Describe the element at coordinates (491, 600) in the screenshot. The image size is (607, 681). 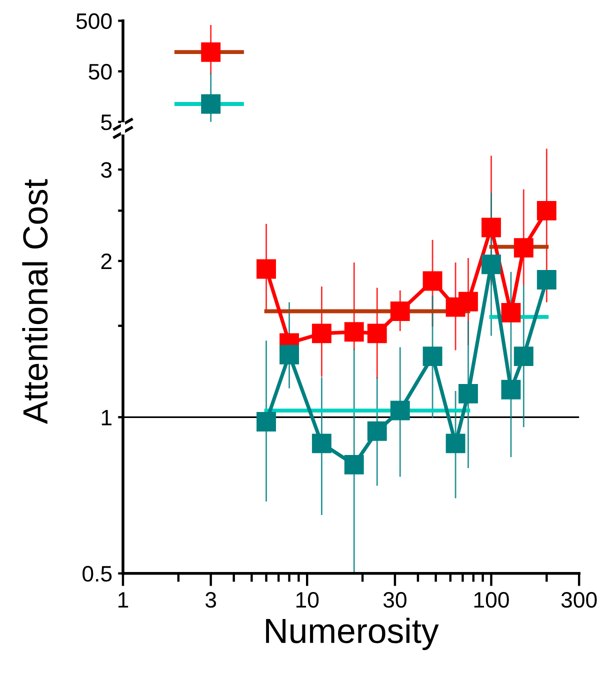
I see `x-tick-label: 100` at that location.